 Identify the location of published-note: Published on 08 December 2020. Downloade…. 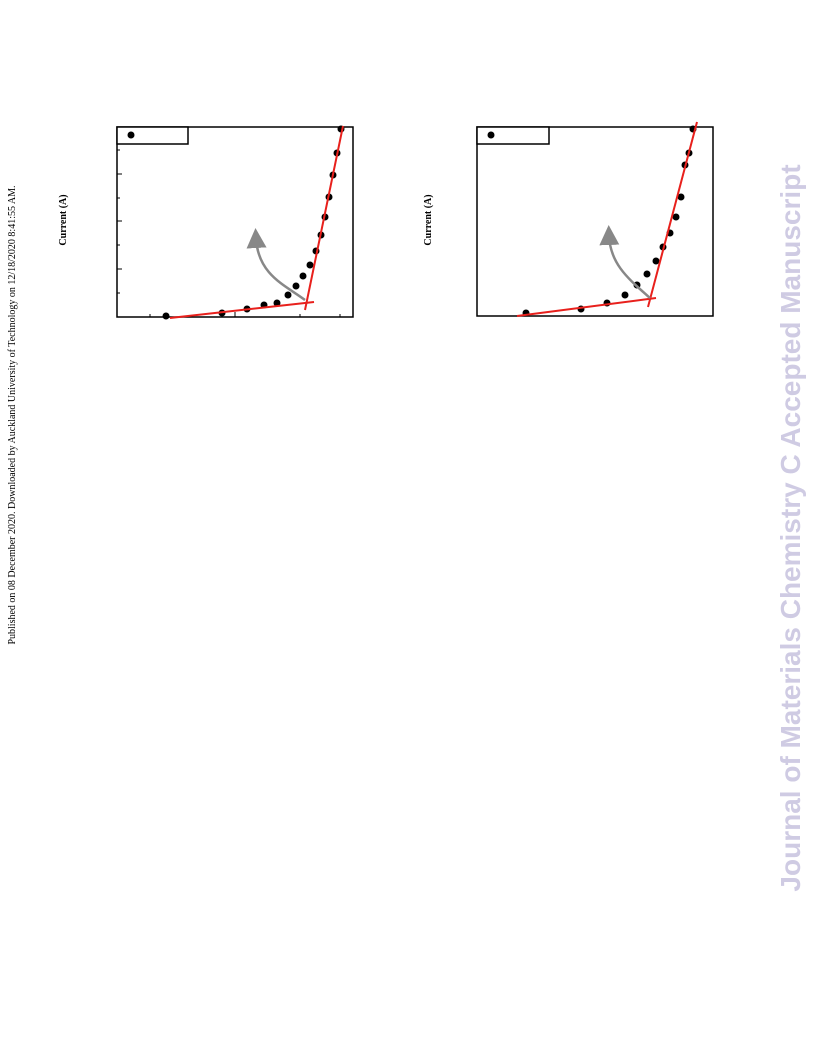
(12, 414).